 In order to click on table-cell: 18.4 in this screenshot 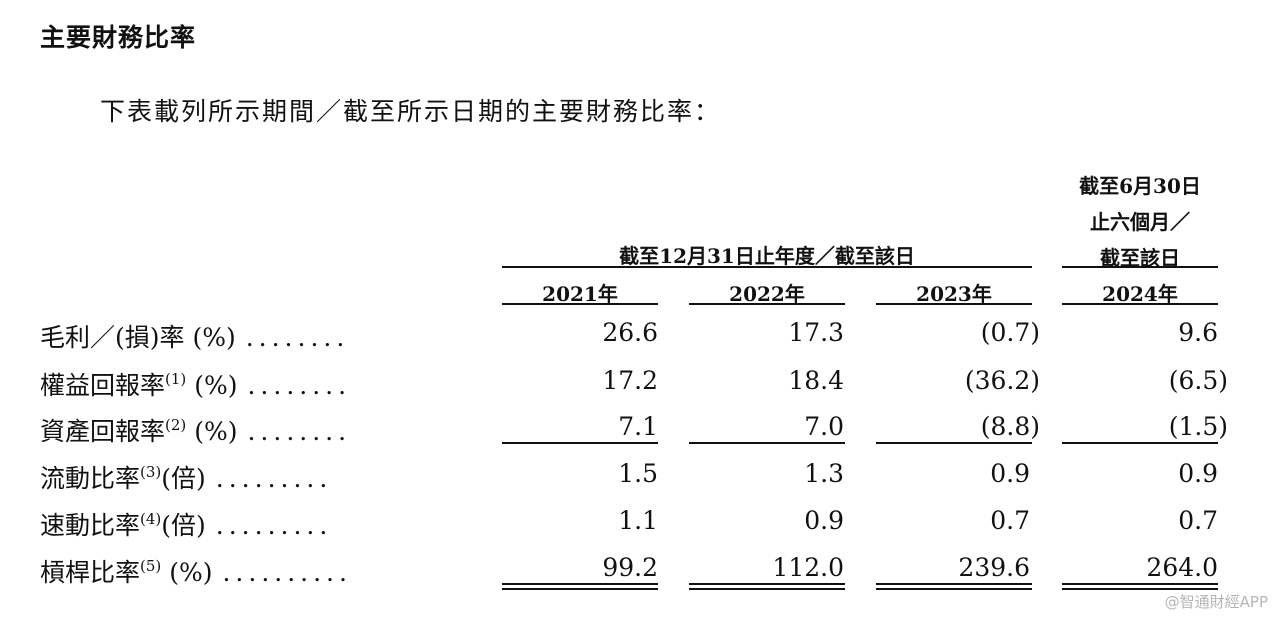, I will do `click(816, 380)`.